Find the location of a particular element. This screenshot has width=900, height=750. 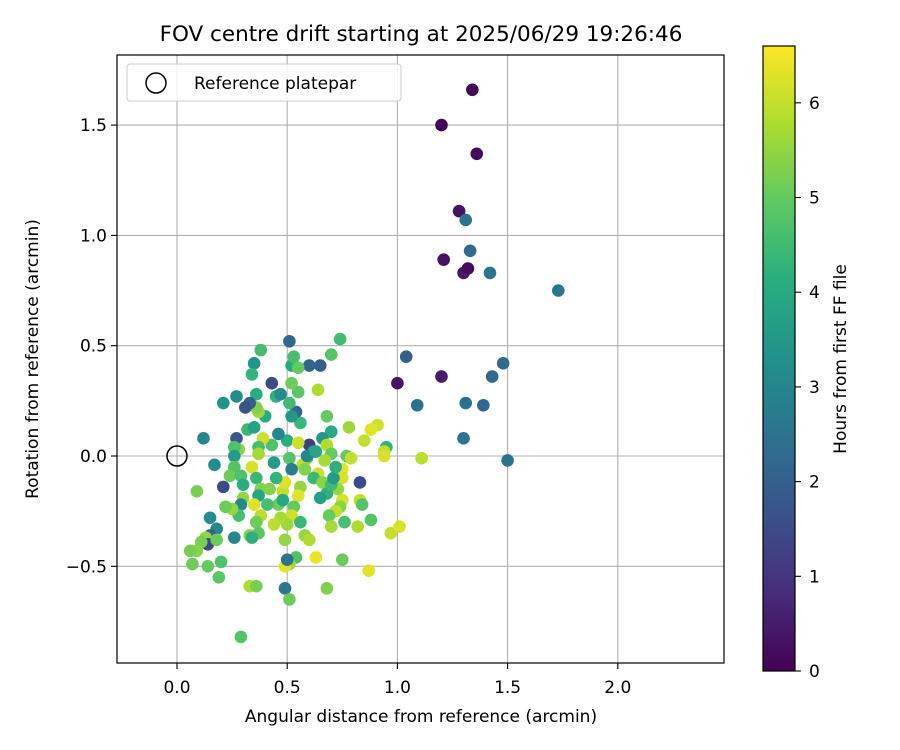

y-axis-ticks: −0.5 0.0 0.5 1.0 1.5 is located at coordinates (91, 346).